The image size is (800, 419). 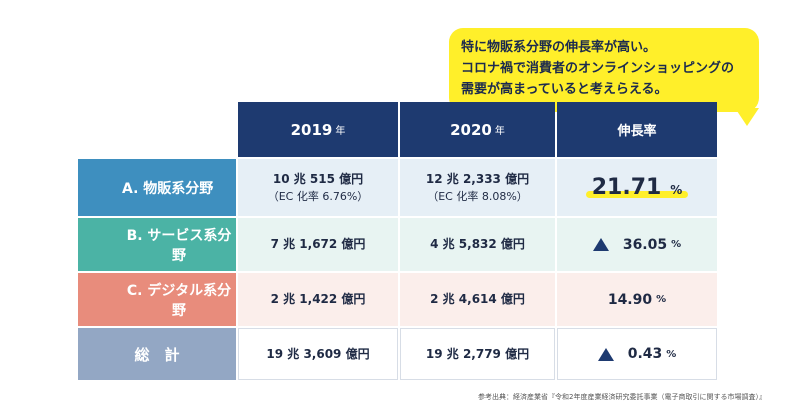 I want to click on row-total-rate-unit: %, so click(x=671, y=354).